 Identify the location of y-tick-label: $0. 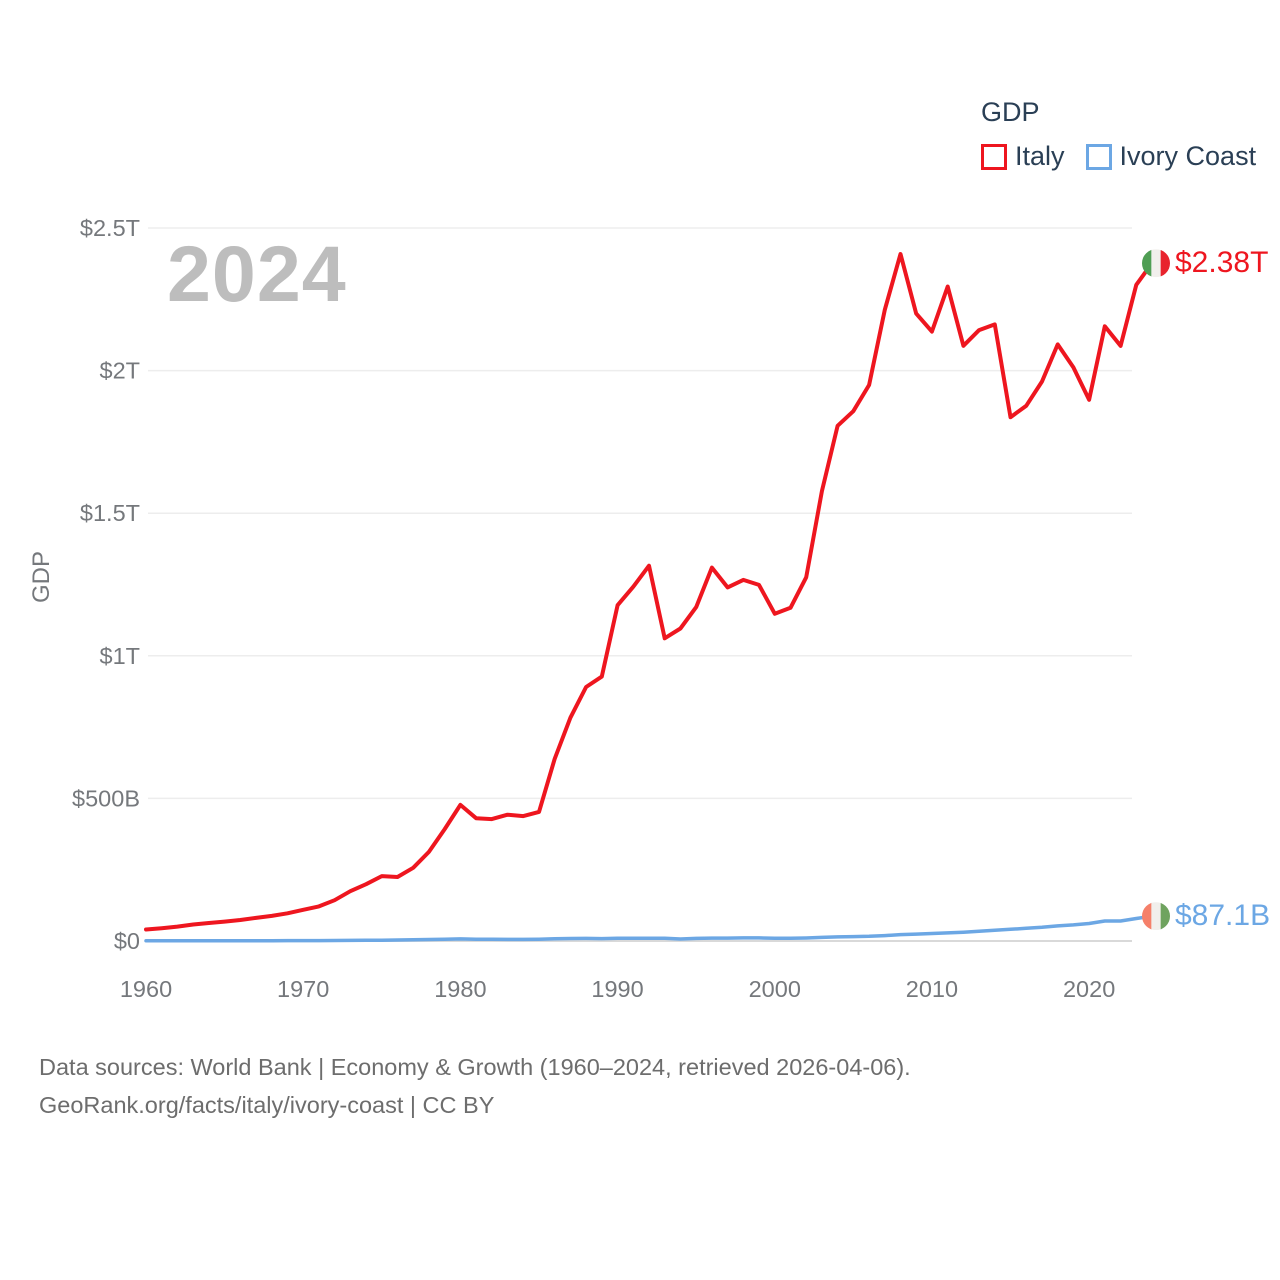
(127, 941).